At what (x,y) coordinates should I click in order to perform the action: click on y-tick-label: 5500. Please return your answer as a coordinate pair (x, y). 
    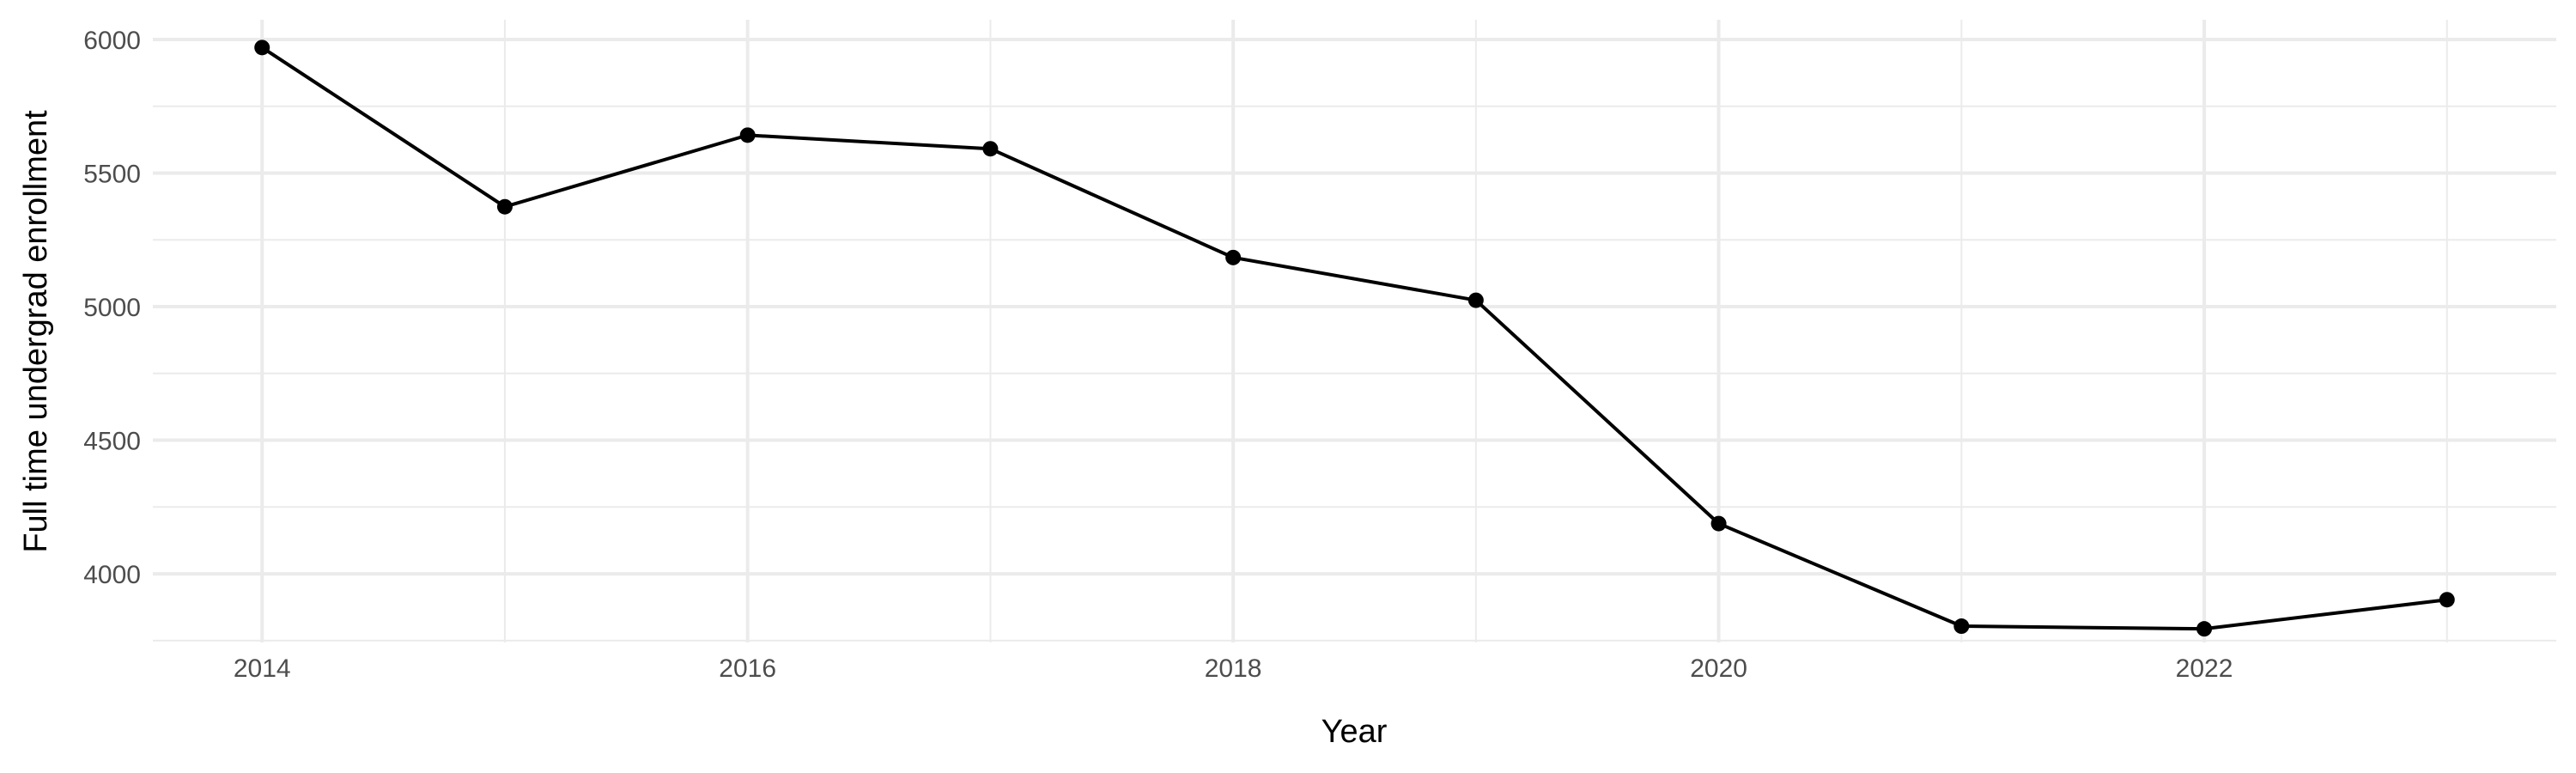
    Looking at the image, I should click on (112, 175).